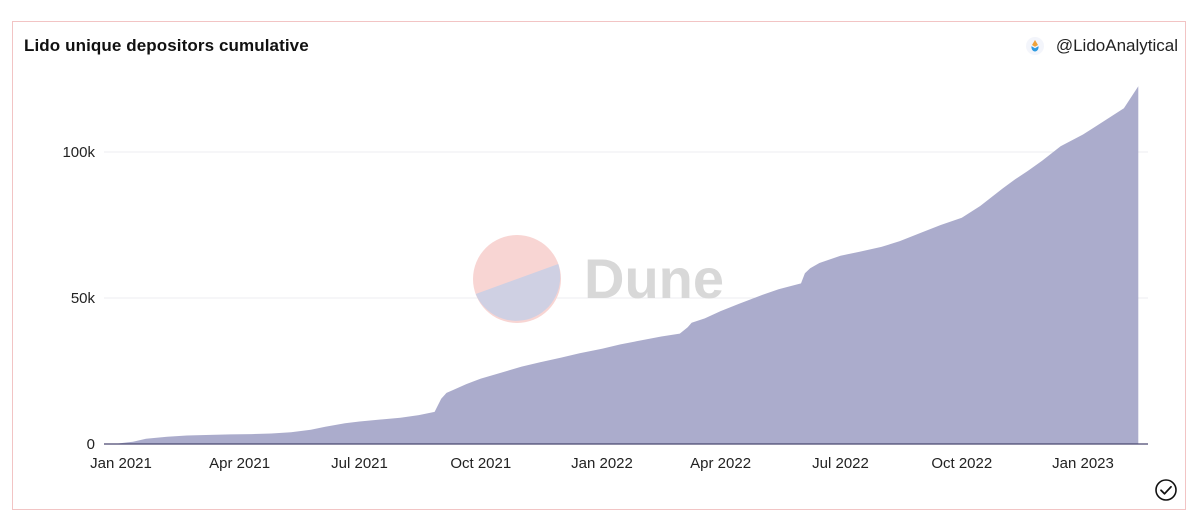 Image resolution: width=1200 pixels, height=530 pixels. Describe the element at coordinates (359, 463) in the screenshot. I see `x-tick-label: Jul 2021` at that location.